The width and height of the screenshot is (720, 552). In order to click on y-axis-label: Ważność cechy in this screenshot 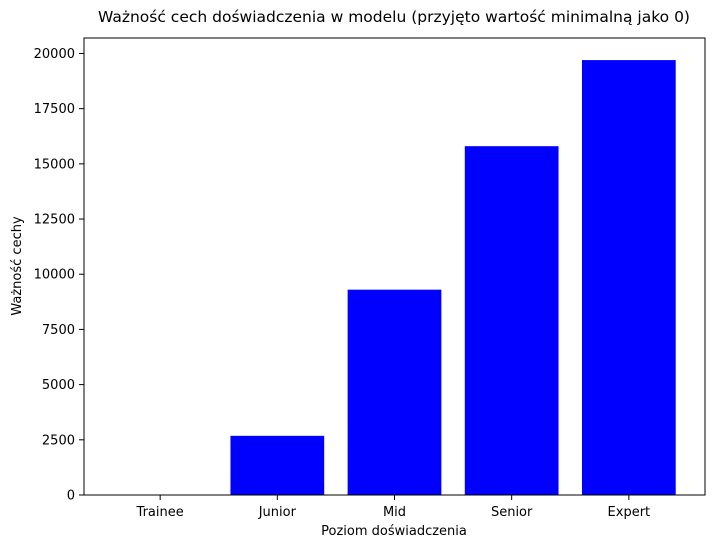, I will do `click(17, 266)`.